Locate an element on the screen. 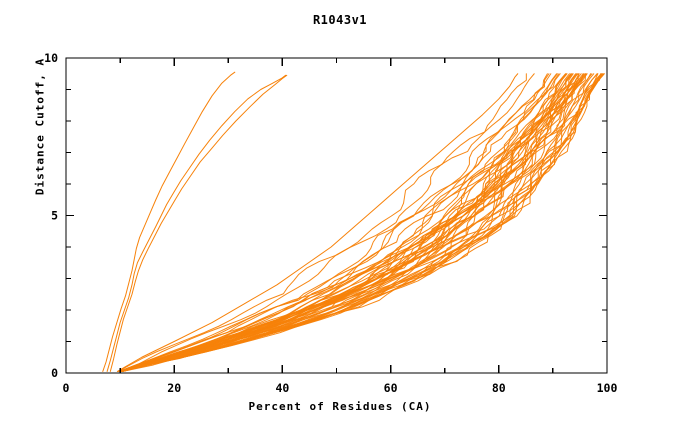  x-tick-label: 20 is located at coordinates (174, 388).